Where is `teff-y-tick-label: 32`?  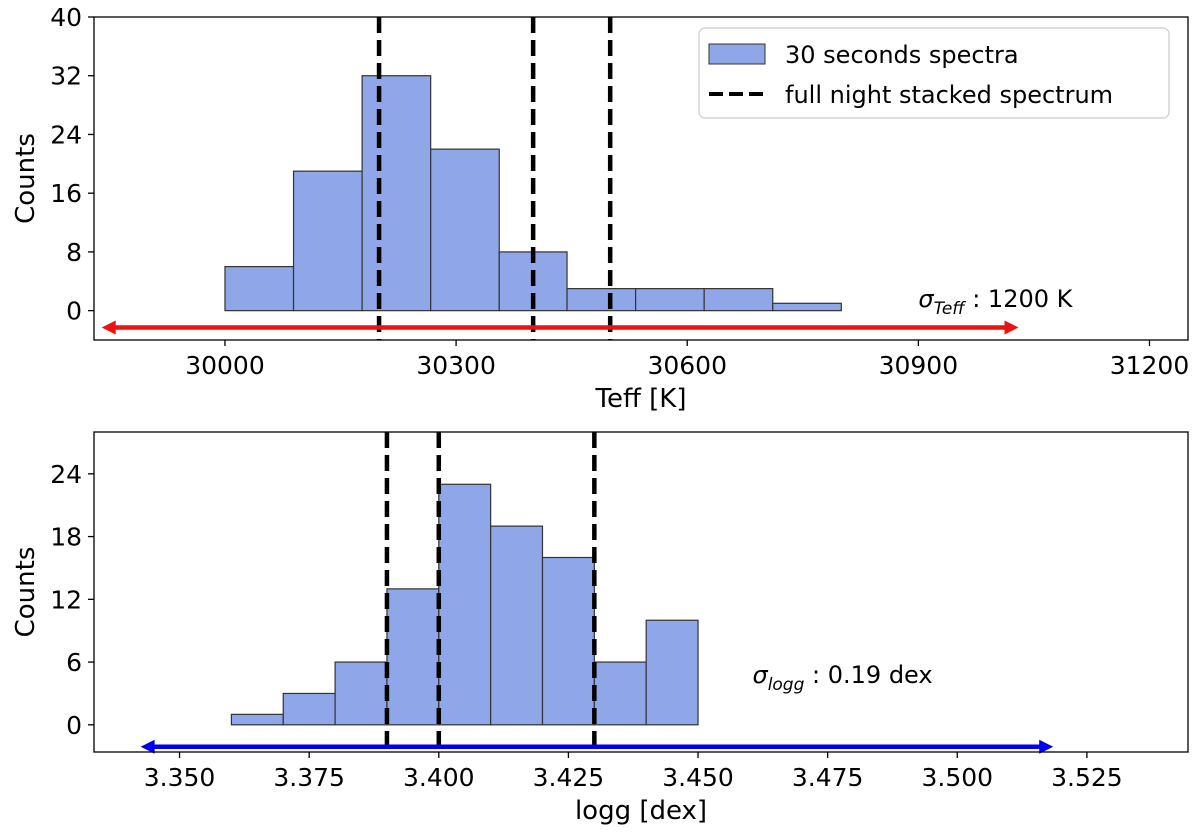
teff-y-tick-label: 32 is located at coordinates (66, 76).